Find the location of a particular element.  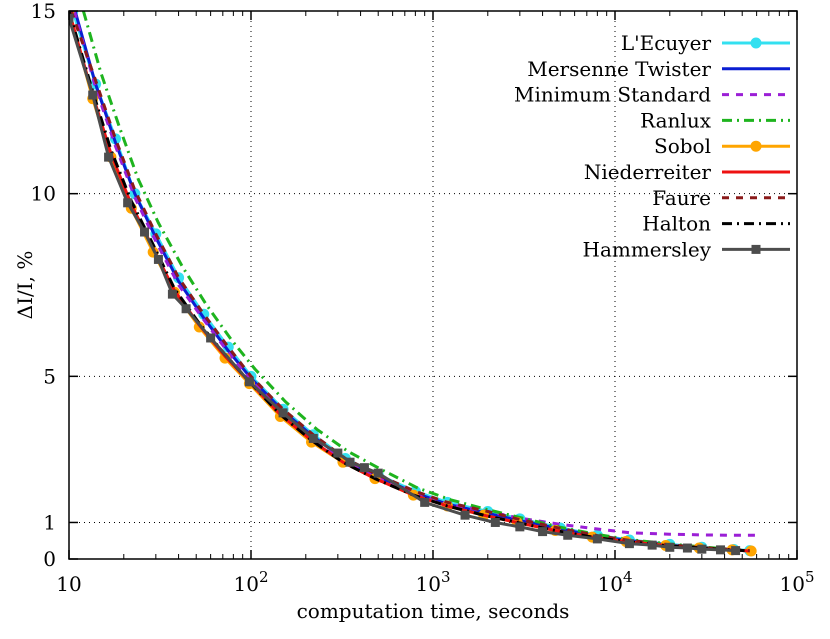

legend-item-halton: Halton is located at coordinates (716, 224).